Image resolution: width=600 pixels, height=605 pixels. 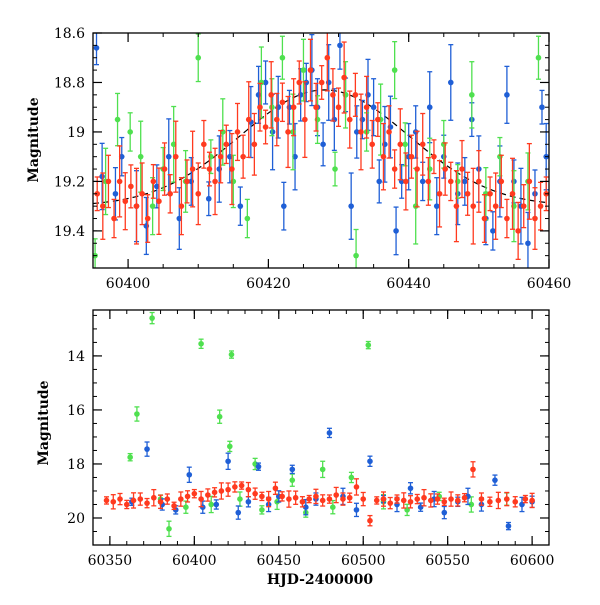 I want to click on y-tick-label: 18.6, so click(x=69, y=34).